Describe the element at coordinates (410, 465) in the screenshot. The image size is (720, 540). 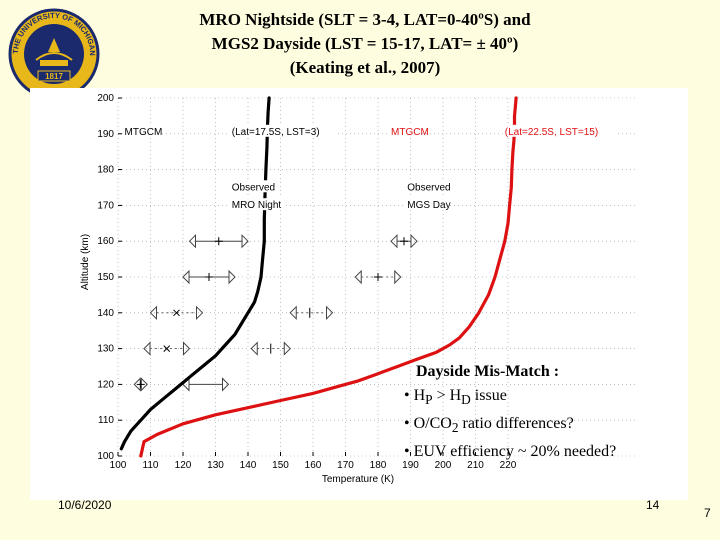
I see `x-tick-label: 190` at that location.